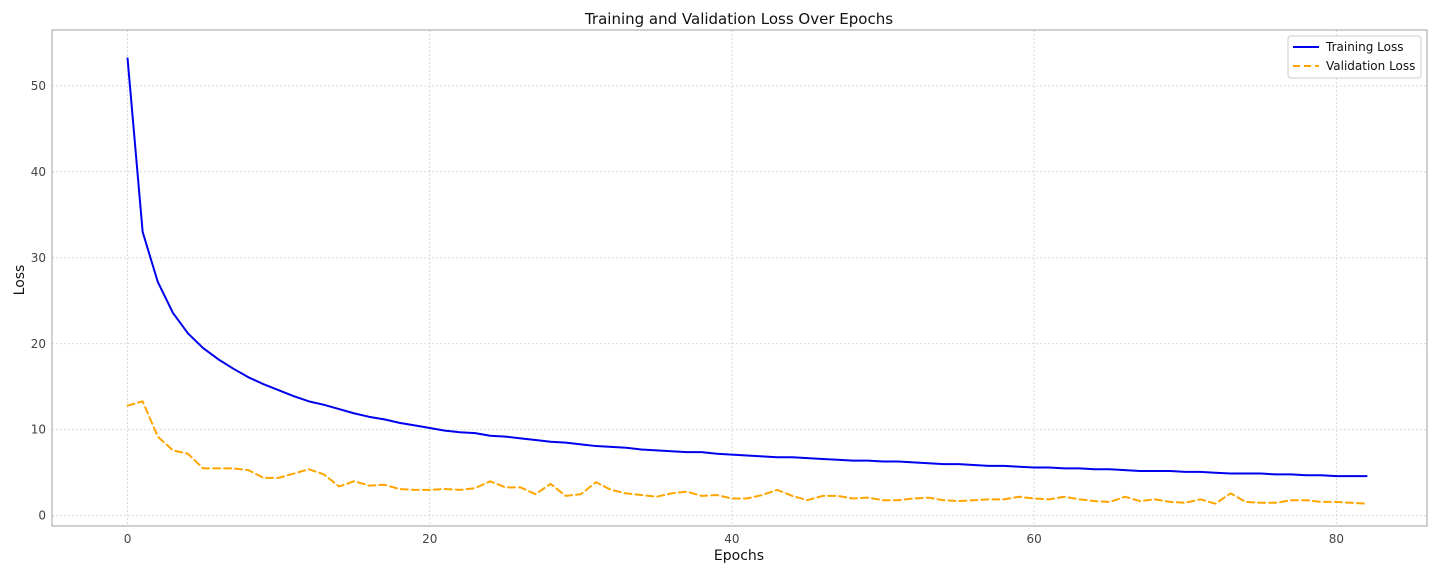 Image resolution: width=1440 pixels, height=576 pixels. Describe the element at coordinates (38, 301) in the screenshot. I see `y-axis-ticks: 0 10 20 30 40 50` at that location.